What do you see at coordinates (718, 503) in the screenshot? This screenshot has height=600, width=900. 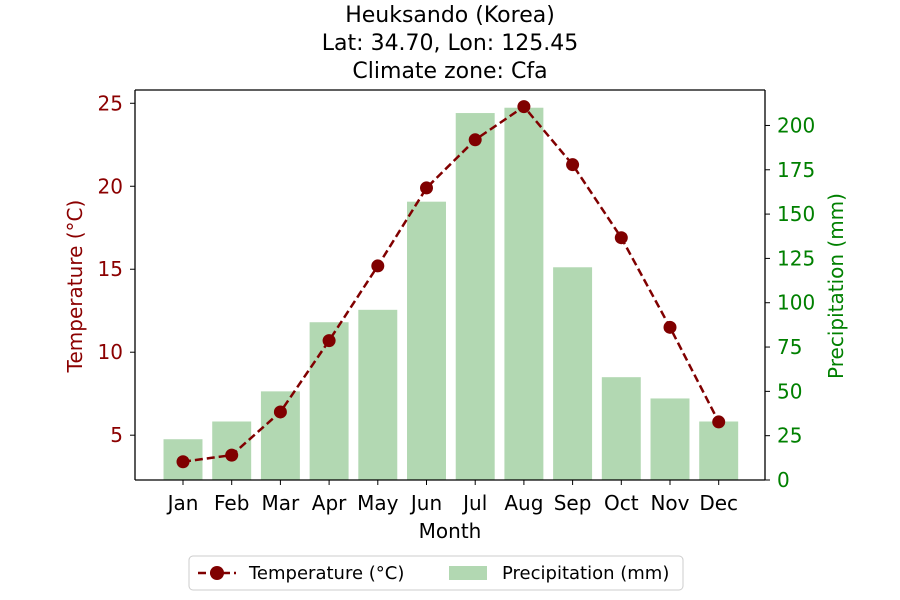 I see `x-tick-label: Dec` at bounding box center [718, 503].